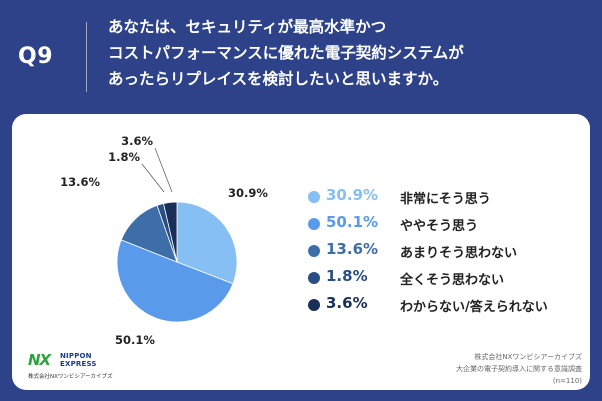 This screenshot has width=602, height=401. Describe the element at coordinates (76, 356) in the screenshot. I see `logo-word-nippon: NIPPON` at that location.